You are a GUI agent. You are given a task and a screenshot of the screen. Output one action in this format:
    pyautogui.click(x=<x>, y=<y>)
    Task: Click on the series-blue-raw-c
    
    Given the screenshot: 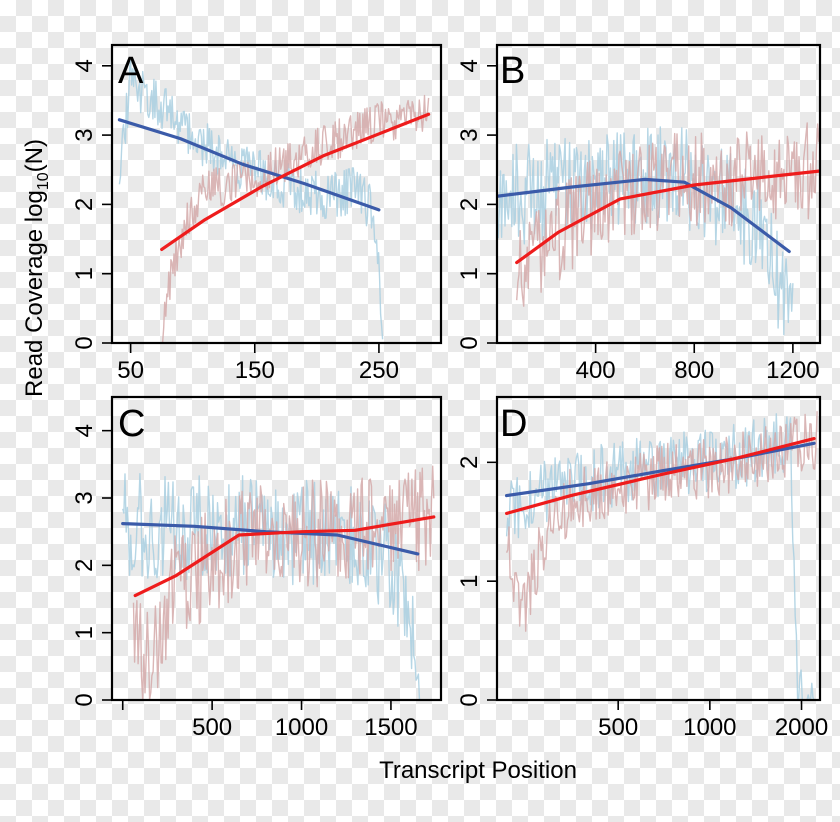 What is the action you would take?
    pyautogui.click(x=271, y=586)
    